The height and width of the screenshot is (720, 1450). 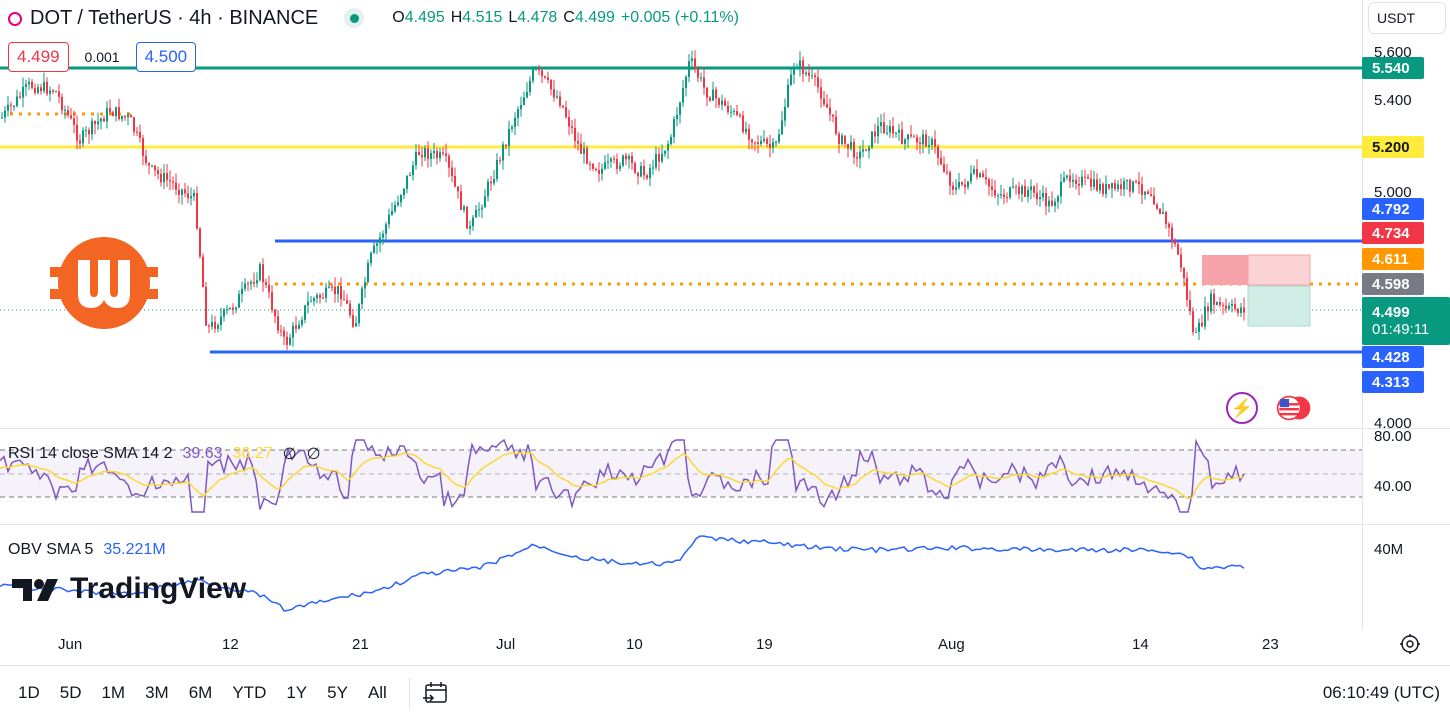 What do you see at coordinates (70, 692) in the screenshot?
I see `range-5d-button: 5D` at bounding box center [70, 692].